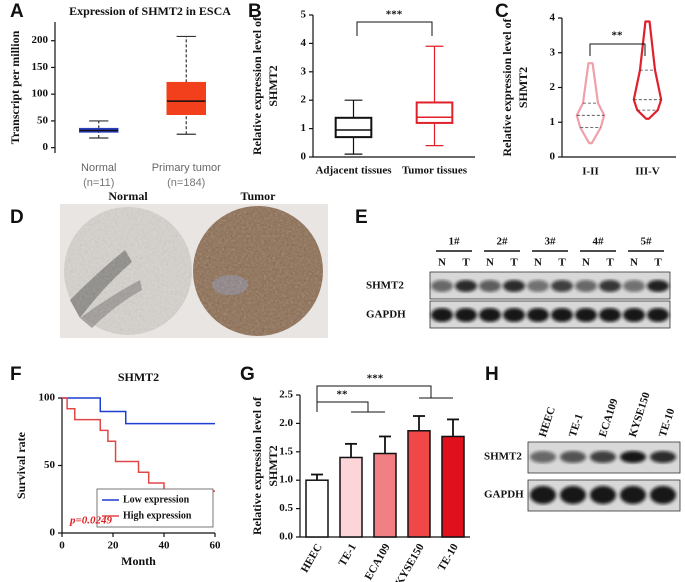  I want to click on y-tick-label: 200, so click(40, 40).